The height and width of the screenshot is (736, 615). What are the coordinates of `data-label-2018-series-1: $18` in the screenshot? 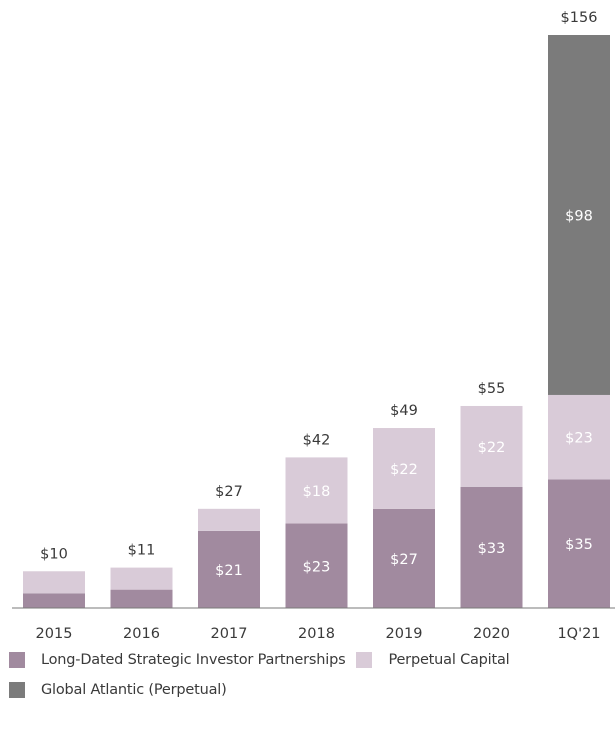 It's located at (317, 492).